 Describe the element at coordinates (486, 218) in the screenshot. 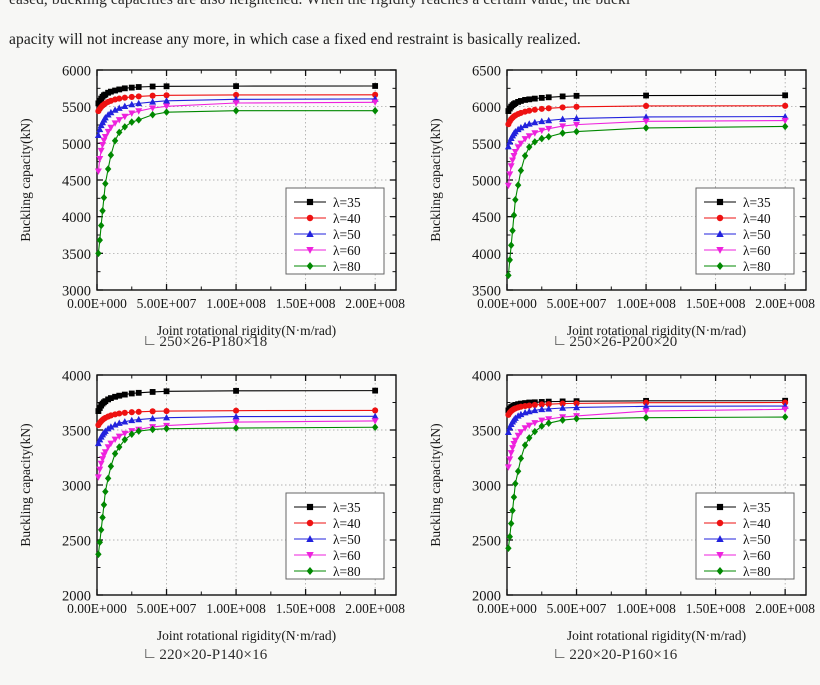

I see `y-tick-label: 4500` at that location.